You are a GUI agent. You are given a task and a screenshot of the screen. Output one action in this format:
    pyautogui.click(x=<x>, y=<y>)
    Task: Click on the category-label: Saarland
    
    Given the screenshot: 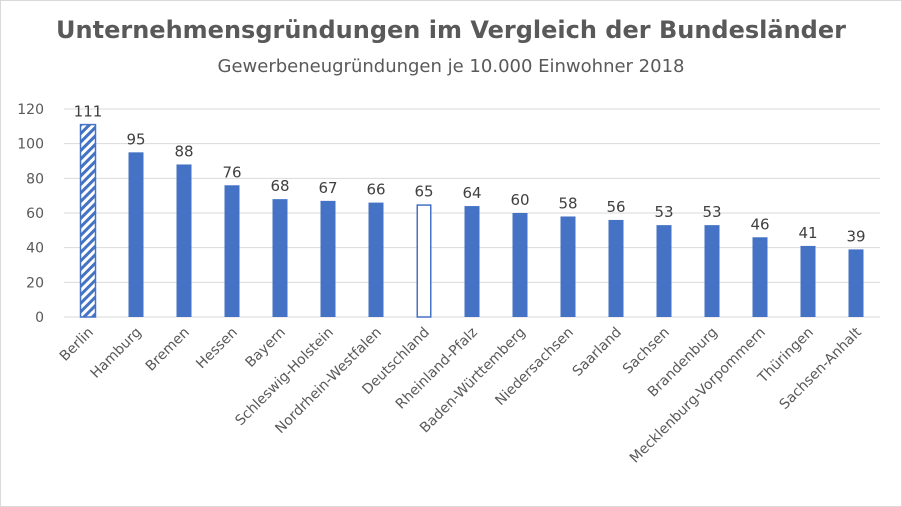 What is the action you would take?
    pyautogui.click(x=597, y=352)
    